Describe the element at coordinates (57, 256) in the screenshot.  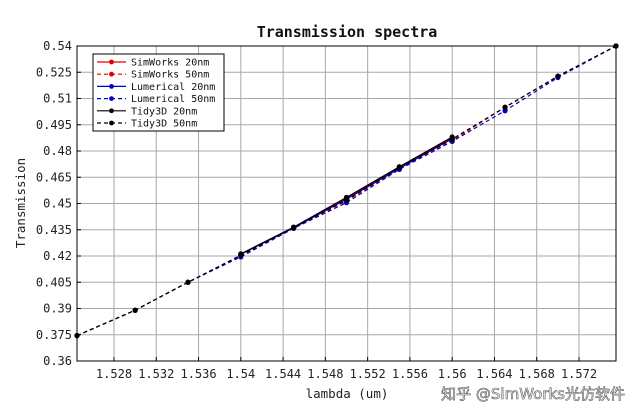
I see `y-tick-label: 0.42` at that location.